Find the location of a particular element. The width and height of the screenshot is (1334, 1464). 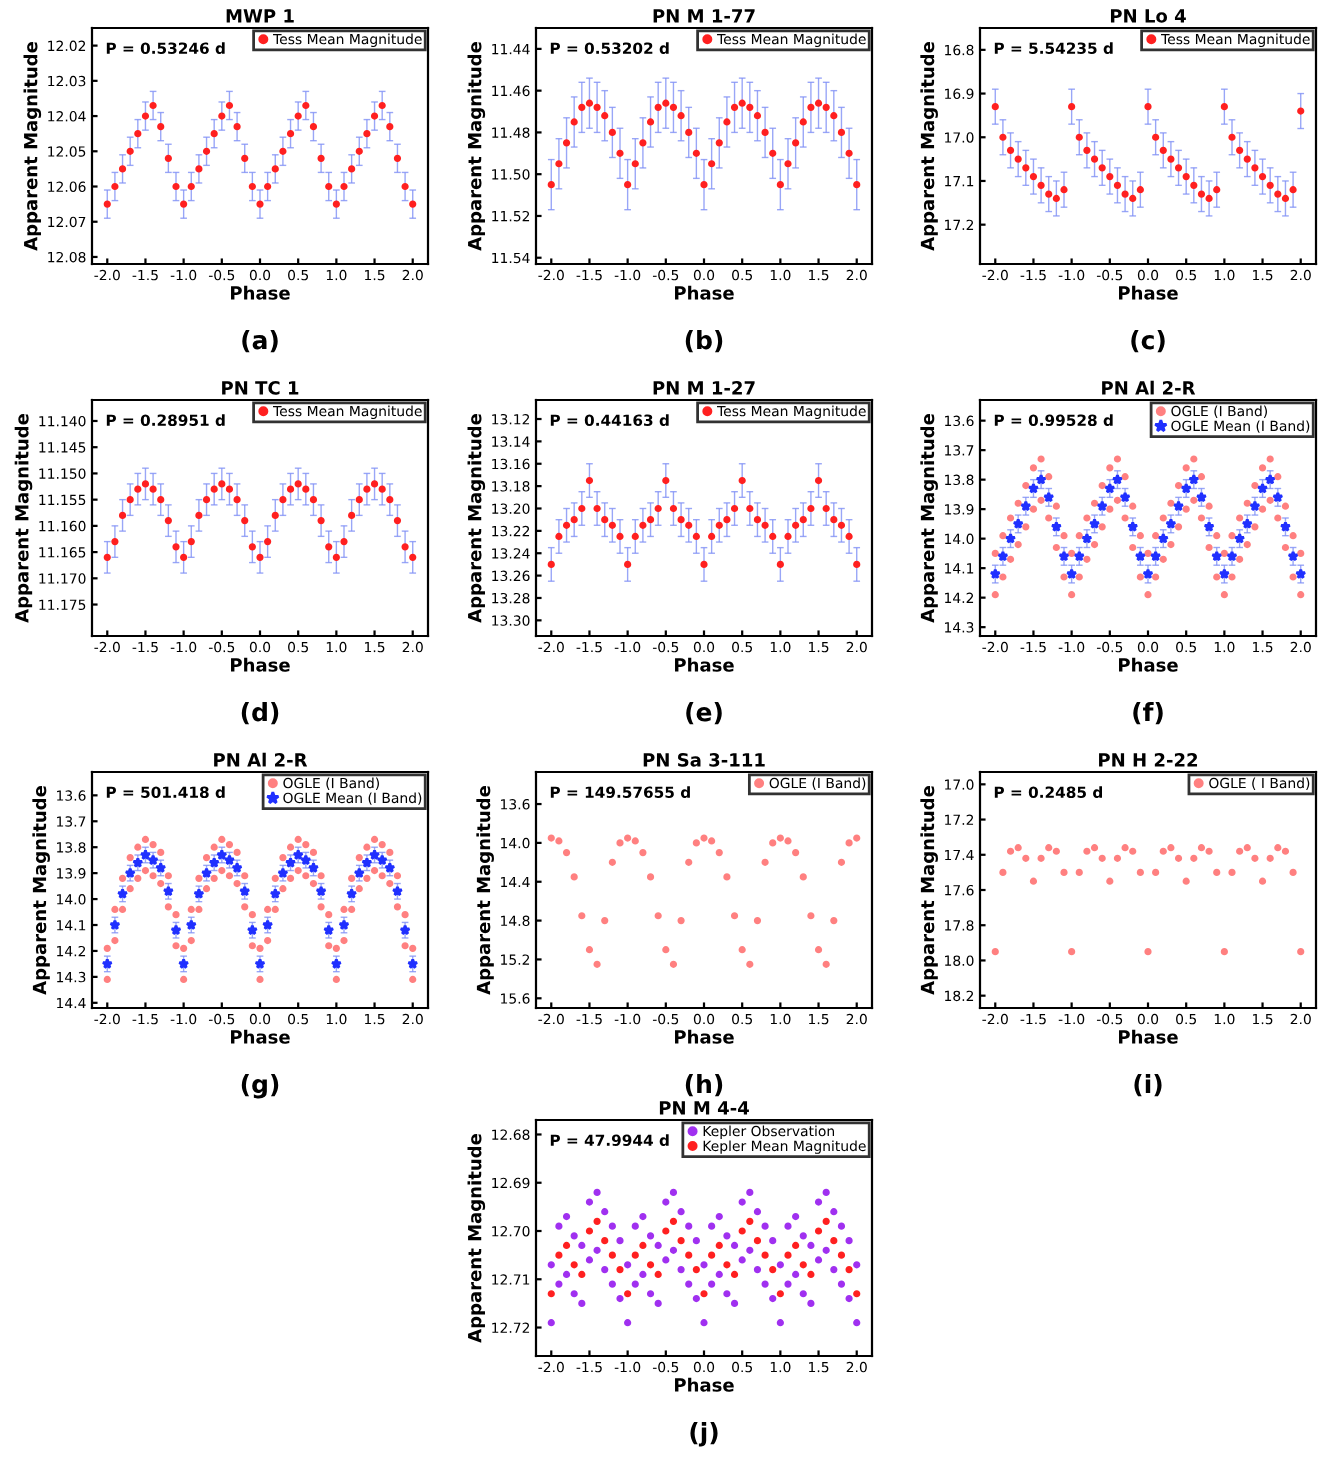

chart-title: PN Sa 3-111 is located at coordinates (704, 760).